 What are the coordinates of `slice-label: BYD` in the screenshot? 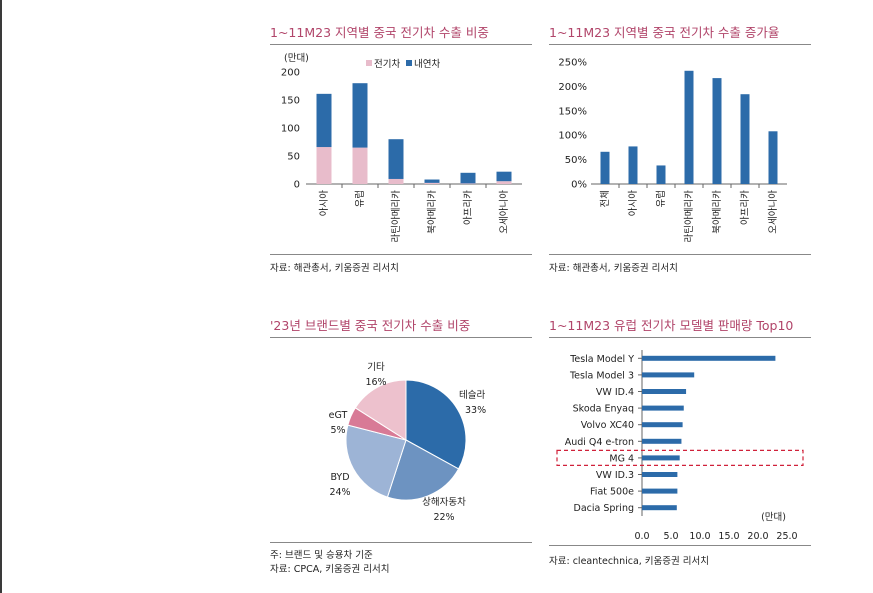 It's located at (339, 477).